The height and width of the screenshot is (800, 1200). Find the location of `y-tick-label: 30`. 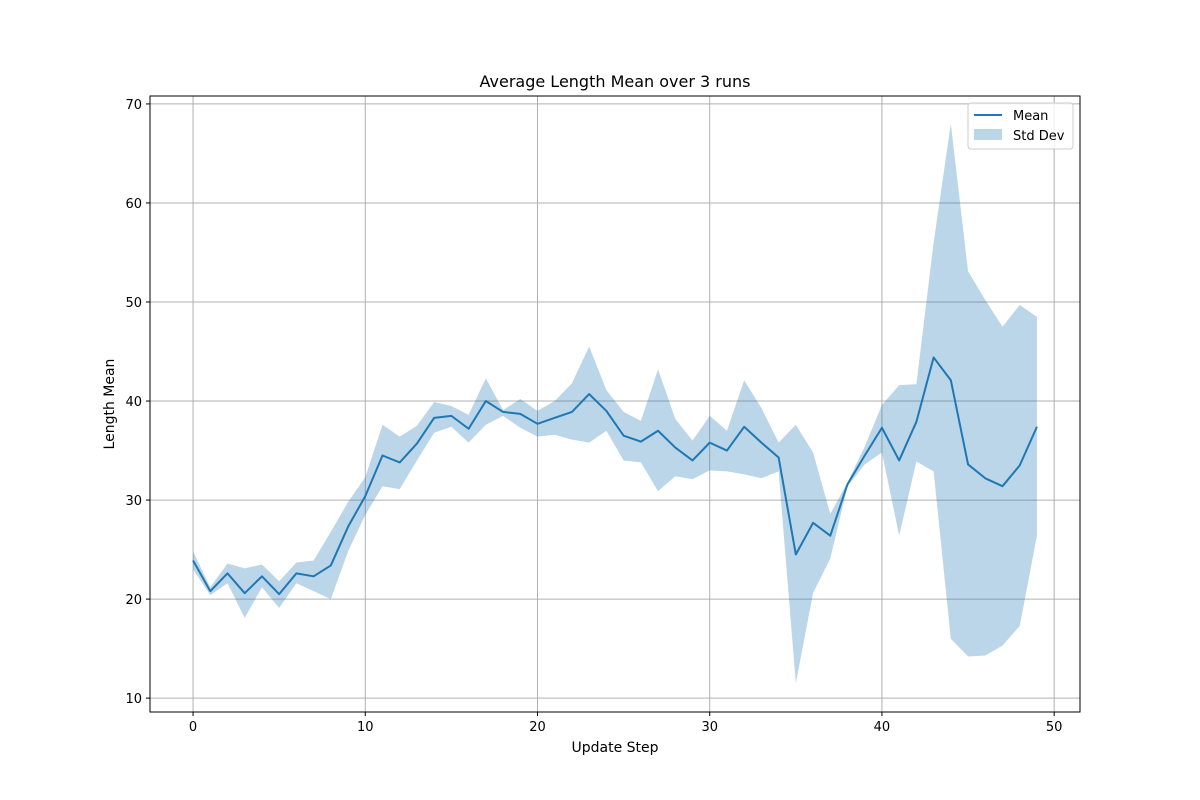

y-tick-label: 30 is located at coordinates (133, 501).